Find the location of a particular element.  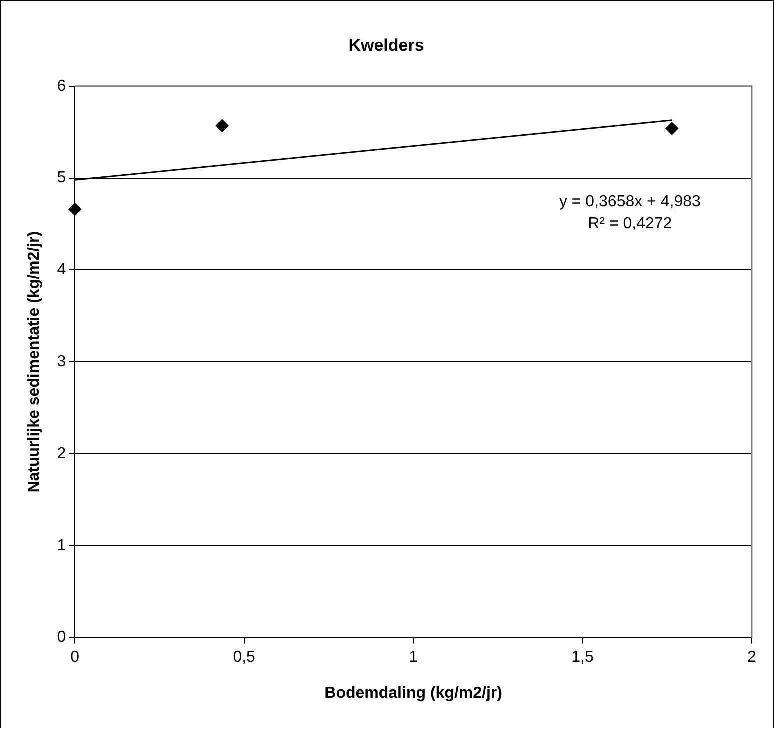

x-axis-title: Bodemdaling (kg/m2/jr) is located at coordinates (413, 693).